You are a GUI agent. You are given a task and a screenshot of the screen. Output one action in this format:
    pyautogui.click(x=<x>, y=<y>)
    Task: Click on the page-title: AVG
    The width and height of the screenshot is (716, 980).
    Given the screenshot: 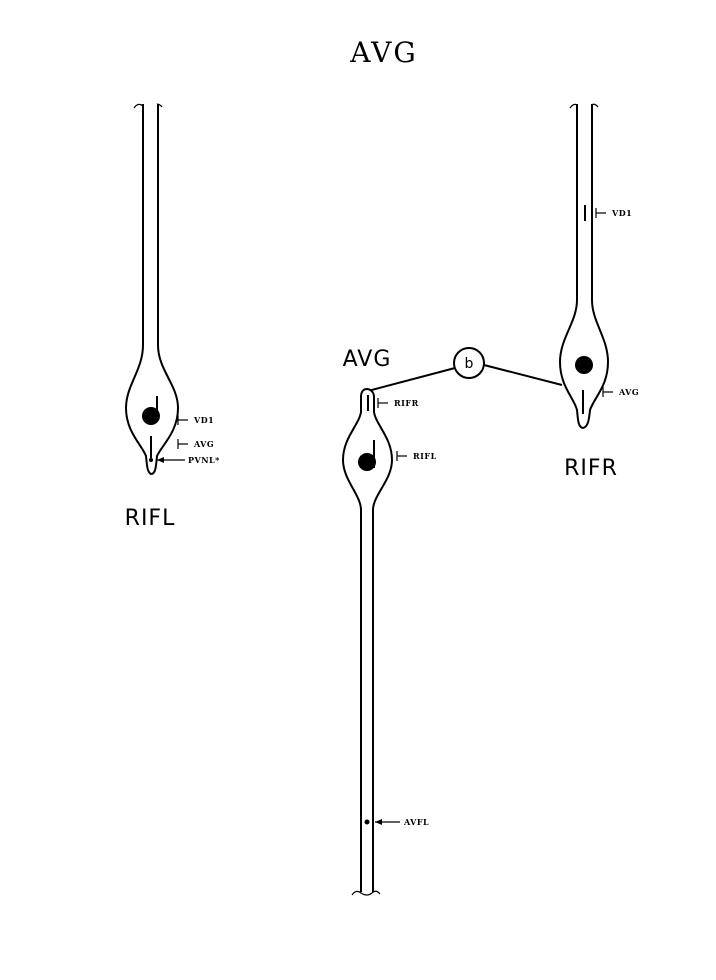 What is the action you would take?
    pyautogui.click(x=383, y=52)
    